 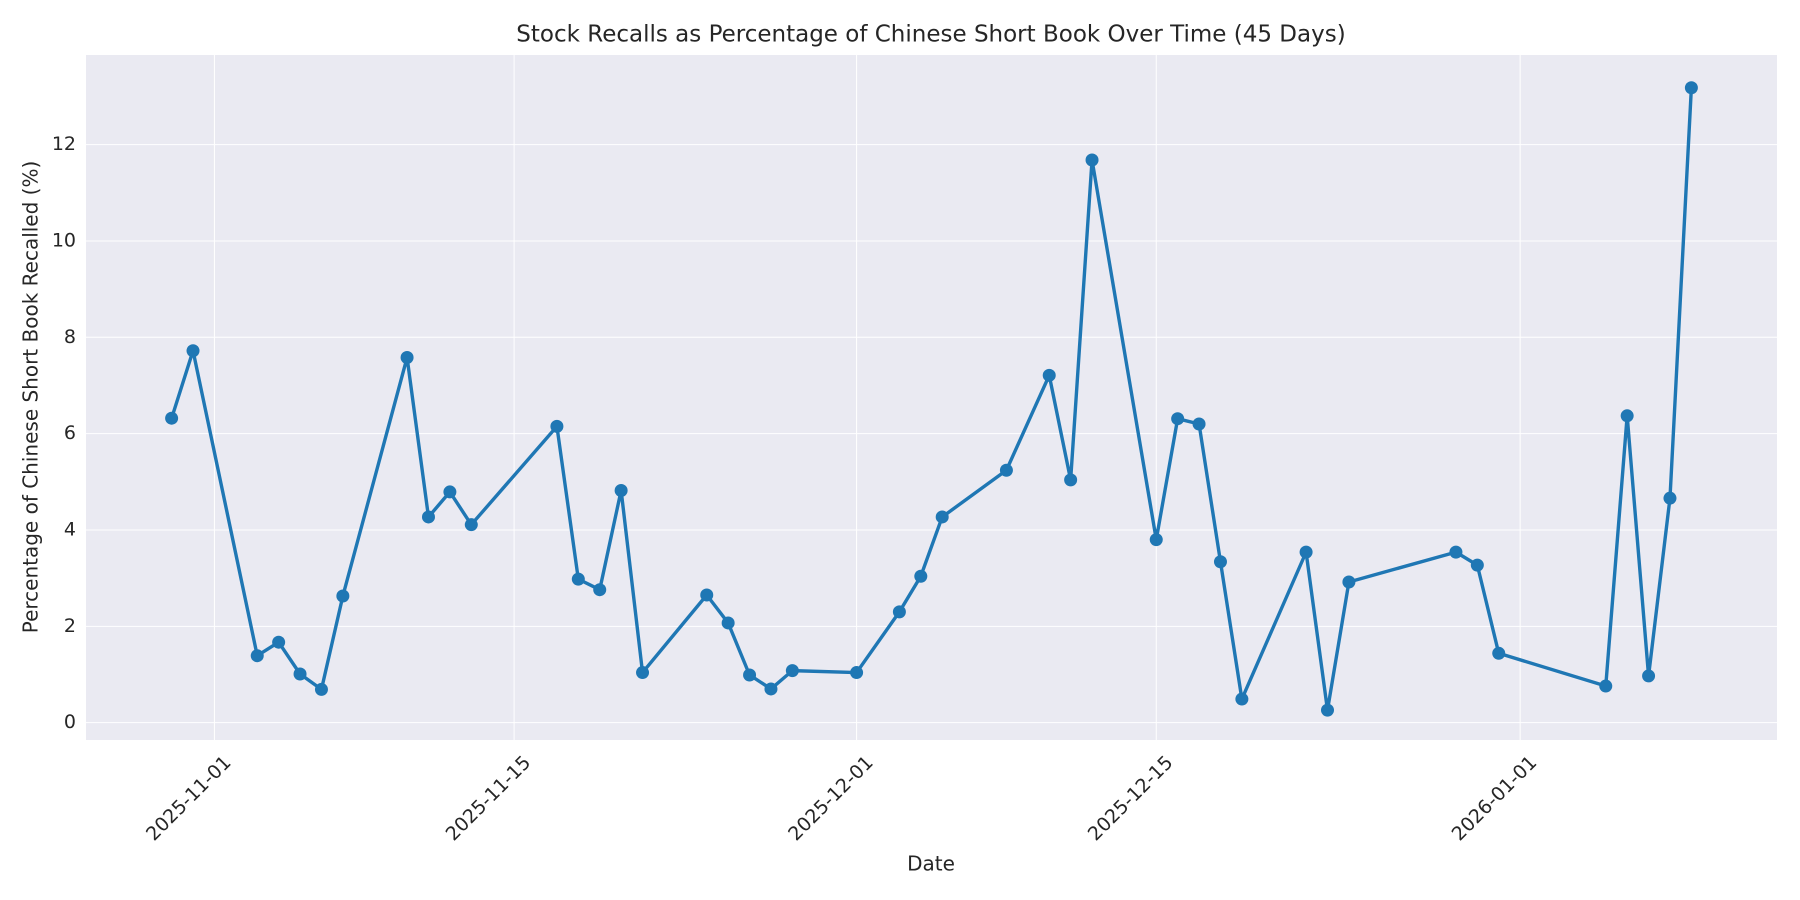 I want to click on y-tick-label: 2, so click(x=70, y=626).